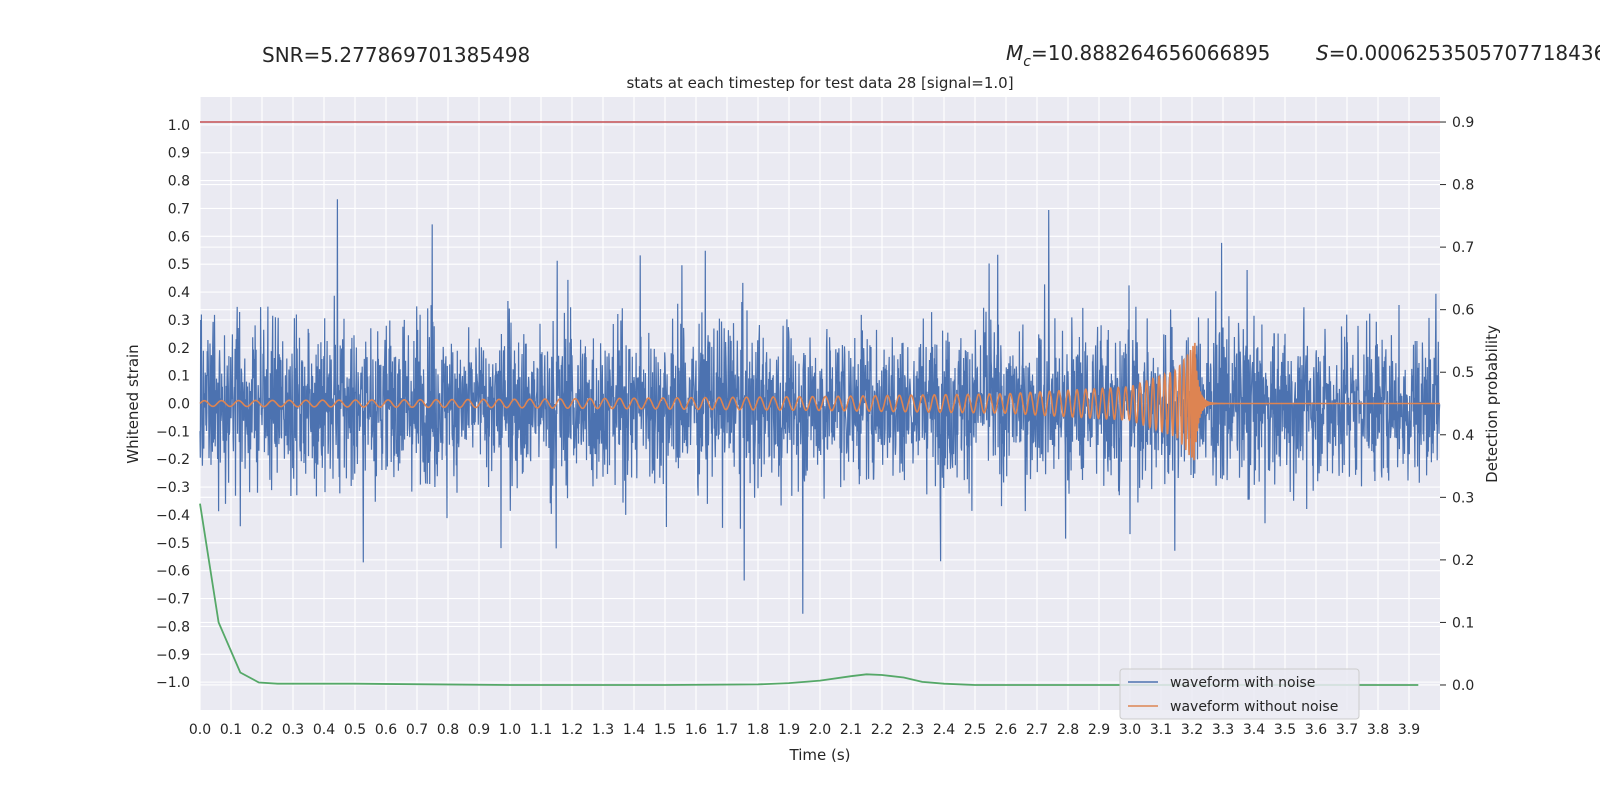  I want to click on x-tick-label: 2.5, so click(975, 730).